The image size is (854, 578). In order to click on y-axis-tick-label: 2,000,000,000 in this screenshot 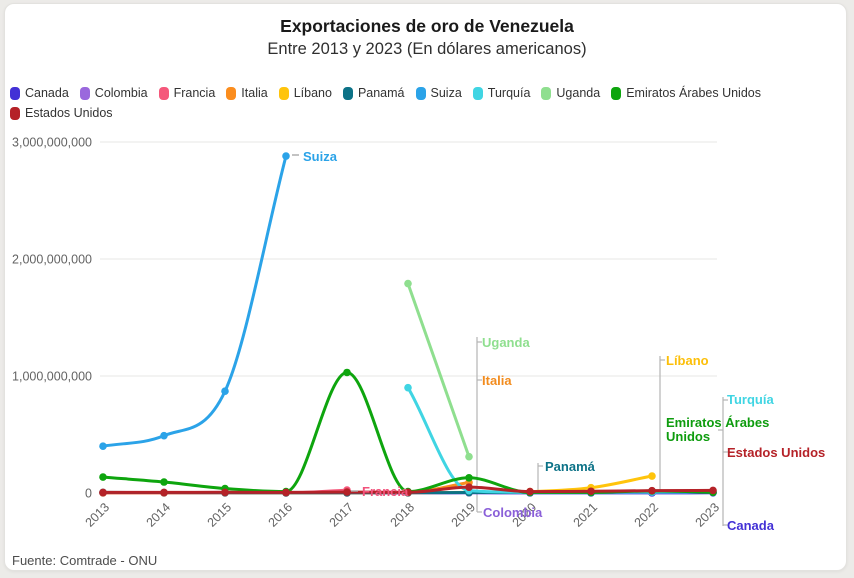, I will do `click(52, 260)`.